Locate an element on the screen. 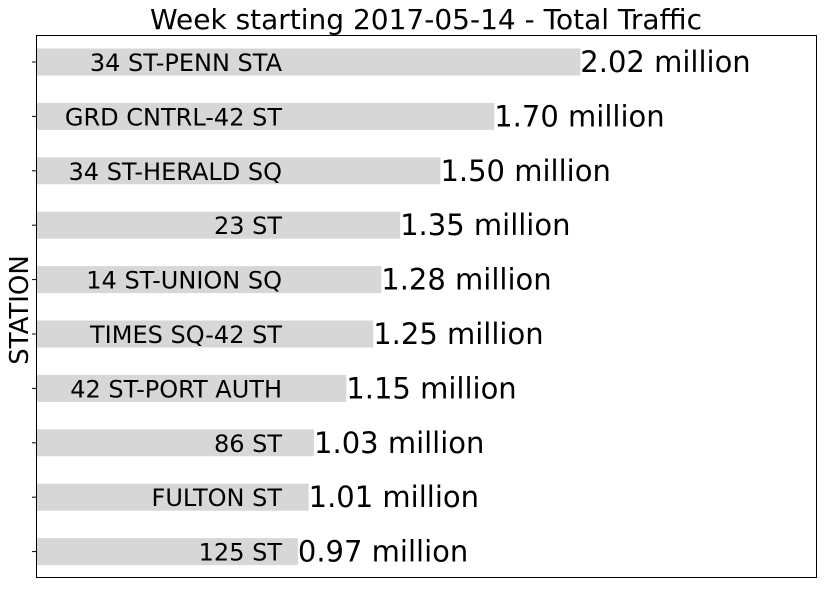 Image resolution: width=827 pixels, height=589 pixels. station-label-2: 34 ST-HERALD SQ is located at coordinates (175, 172).